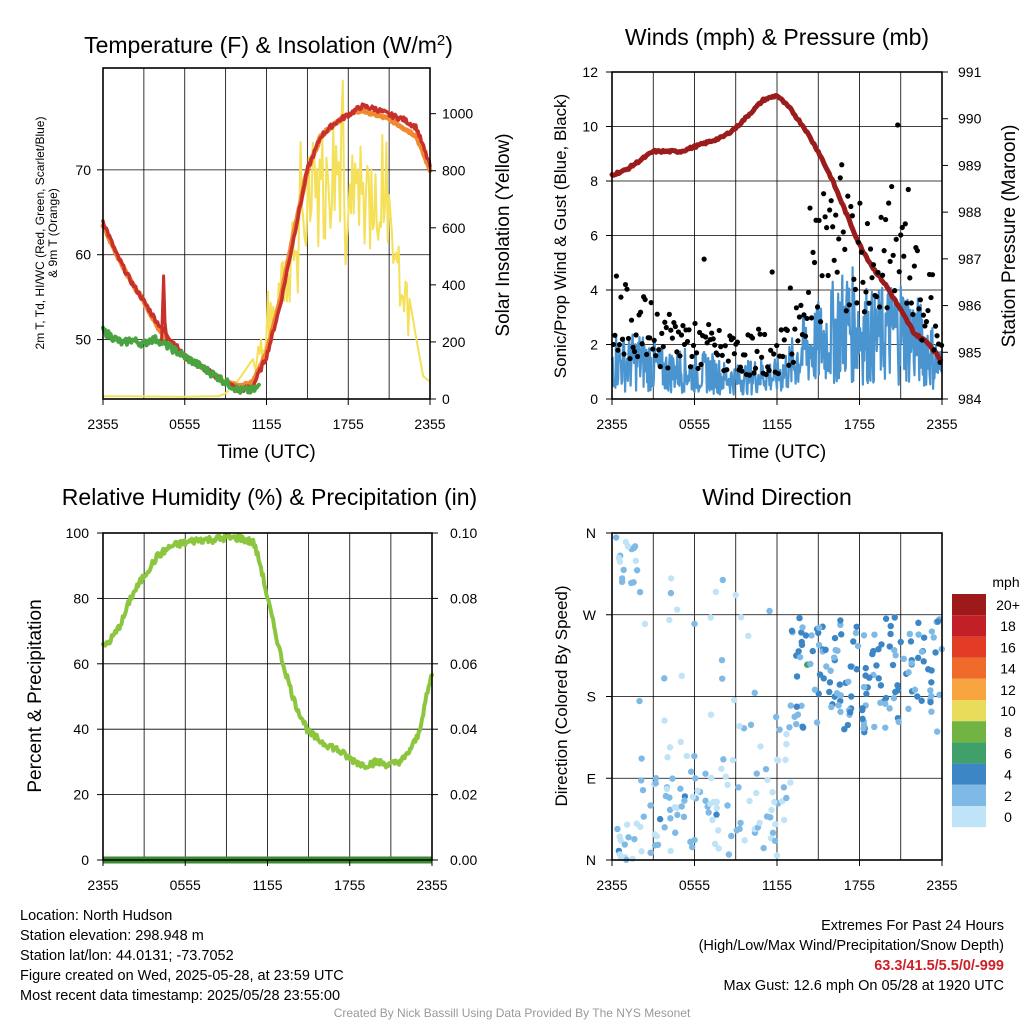  What do you see at coordinates (590, 72) in the screenshot?
I see `y-tick-label: 12` at bounding box center [590, 72].